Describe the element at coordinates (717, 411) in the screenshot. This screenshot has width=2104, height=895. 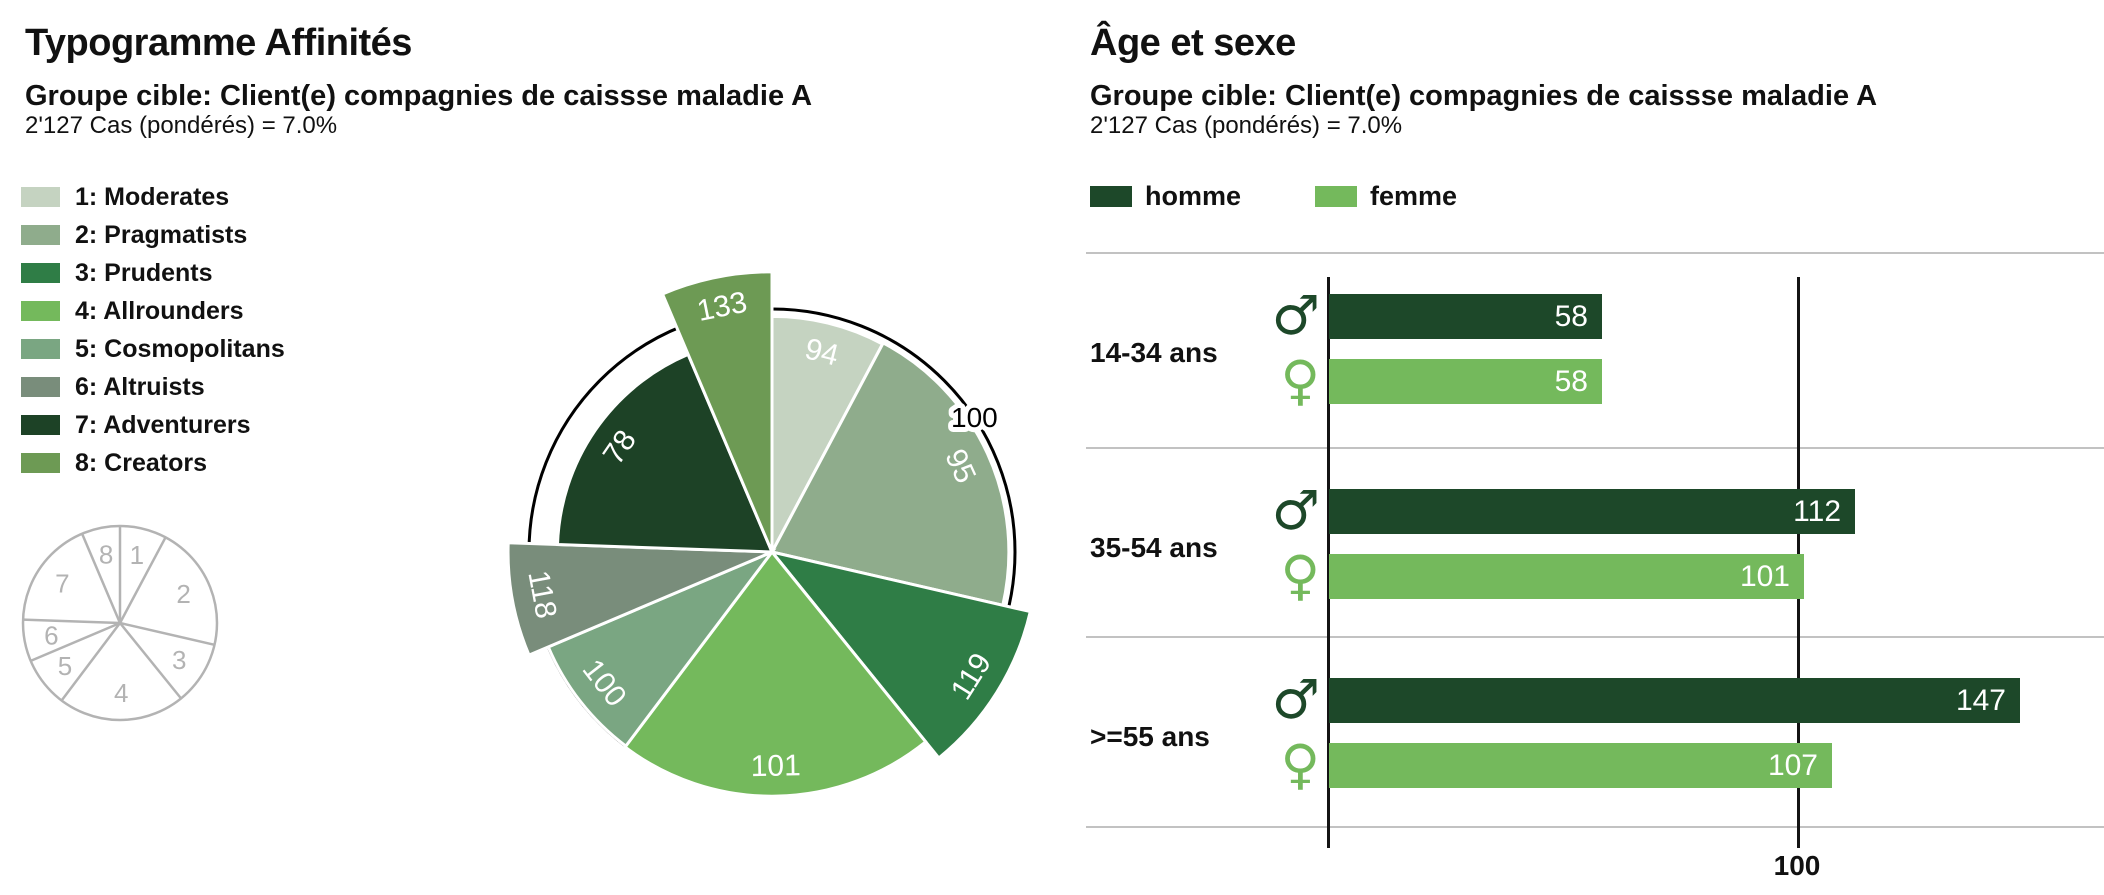
I see `pie-segment-creators` at that location.